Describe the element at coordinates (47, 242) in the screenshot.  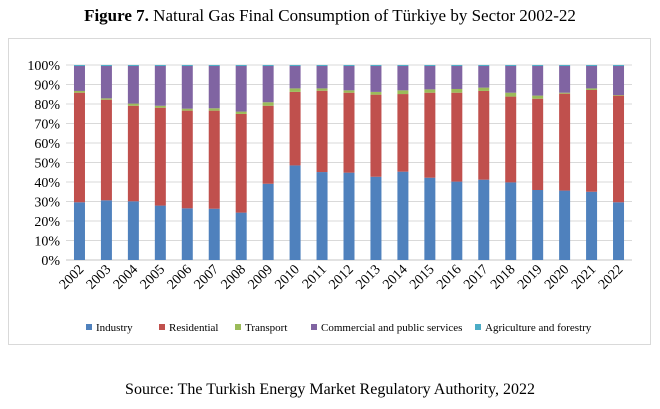
I see `y-tick-label: 10%` at that location.